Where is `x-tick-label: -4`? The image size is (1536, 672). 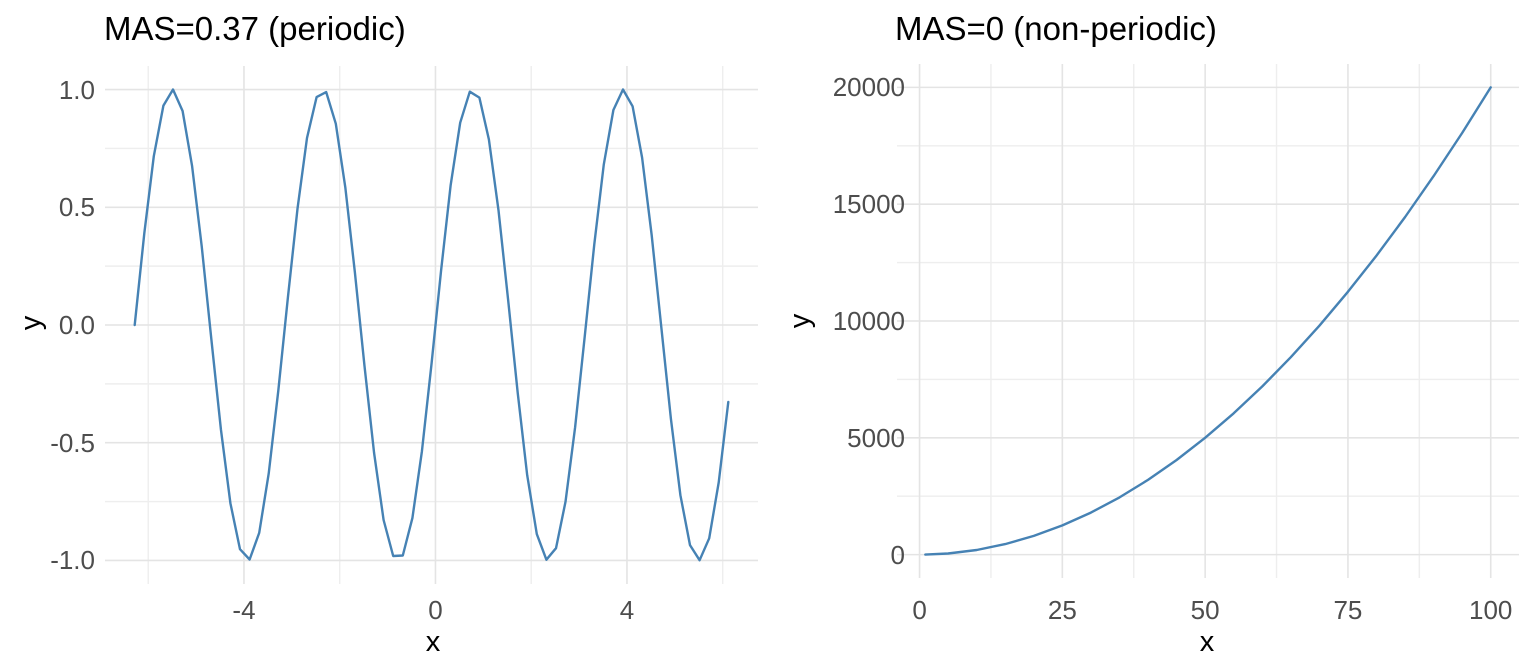 x-tick-label: -4 is located at coordinates (244, 610).